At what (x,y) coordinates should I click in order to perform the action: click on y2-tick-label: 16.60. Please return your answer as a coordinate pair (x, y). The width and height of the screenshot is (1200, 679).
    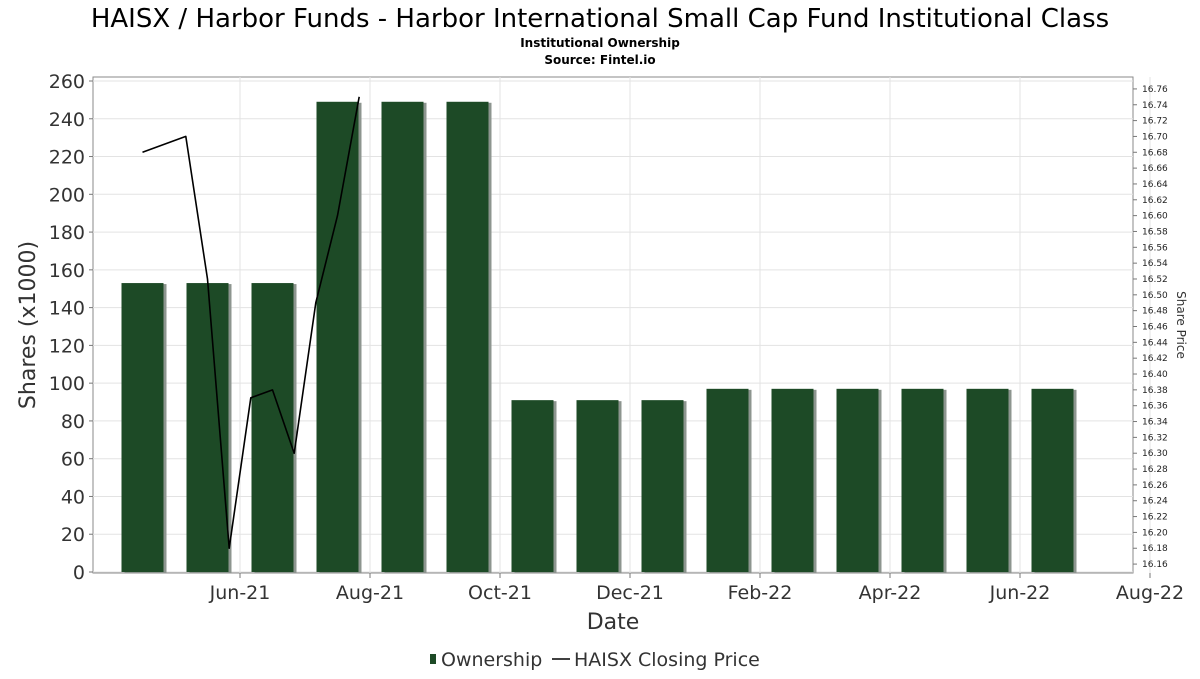
    Looking at the image, I should click on (1155, 217).